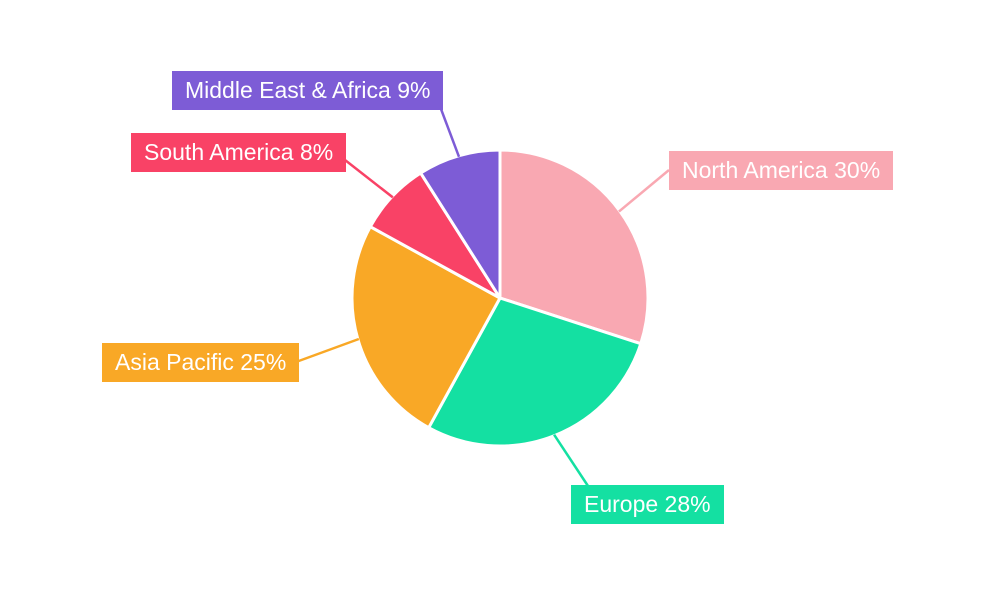 This screenshot has width=1000, height=600. I want to click on leader-line-middle-east-africa, so click(450, 133).